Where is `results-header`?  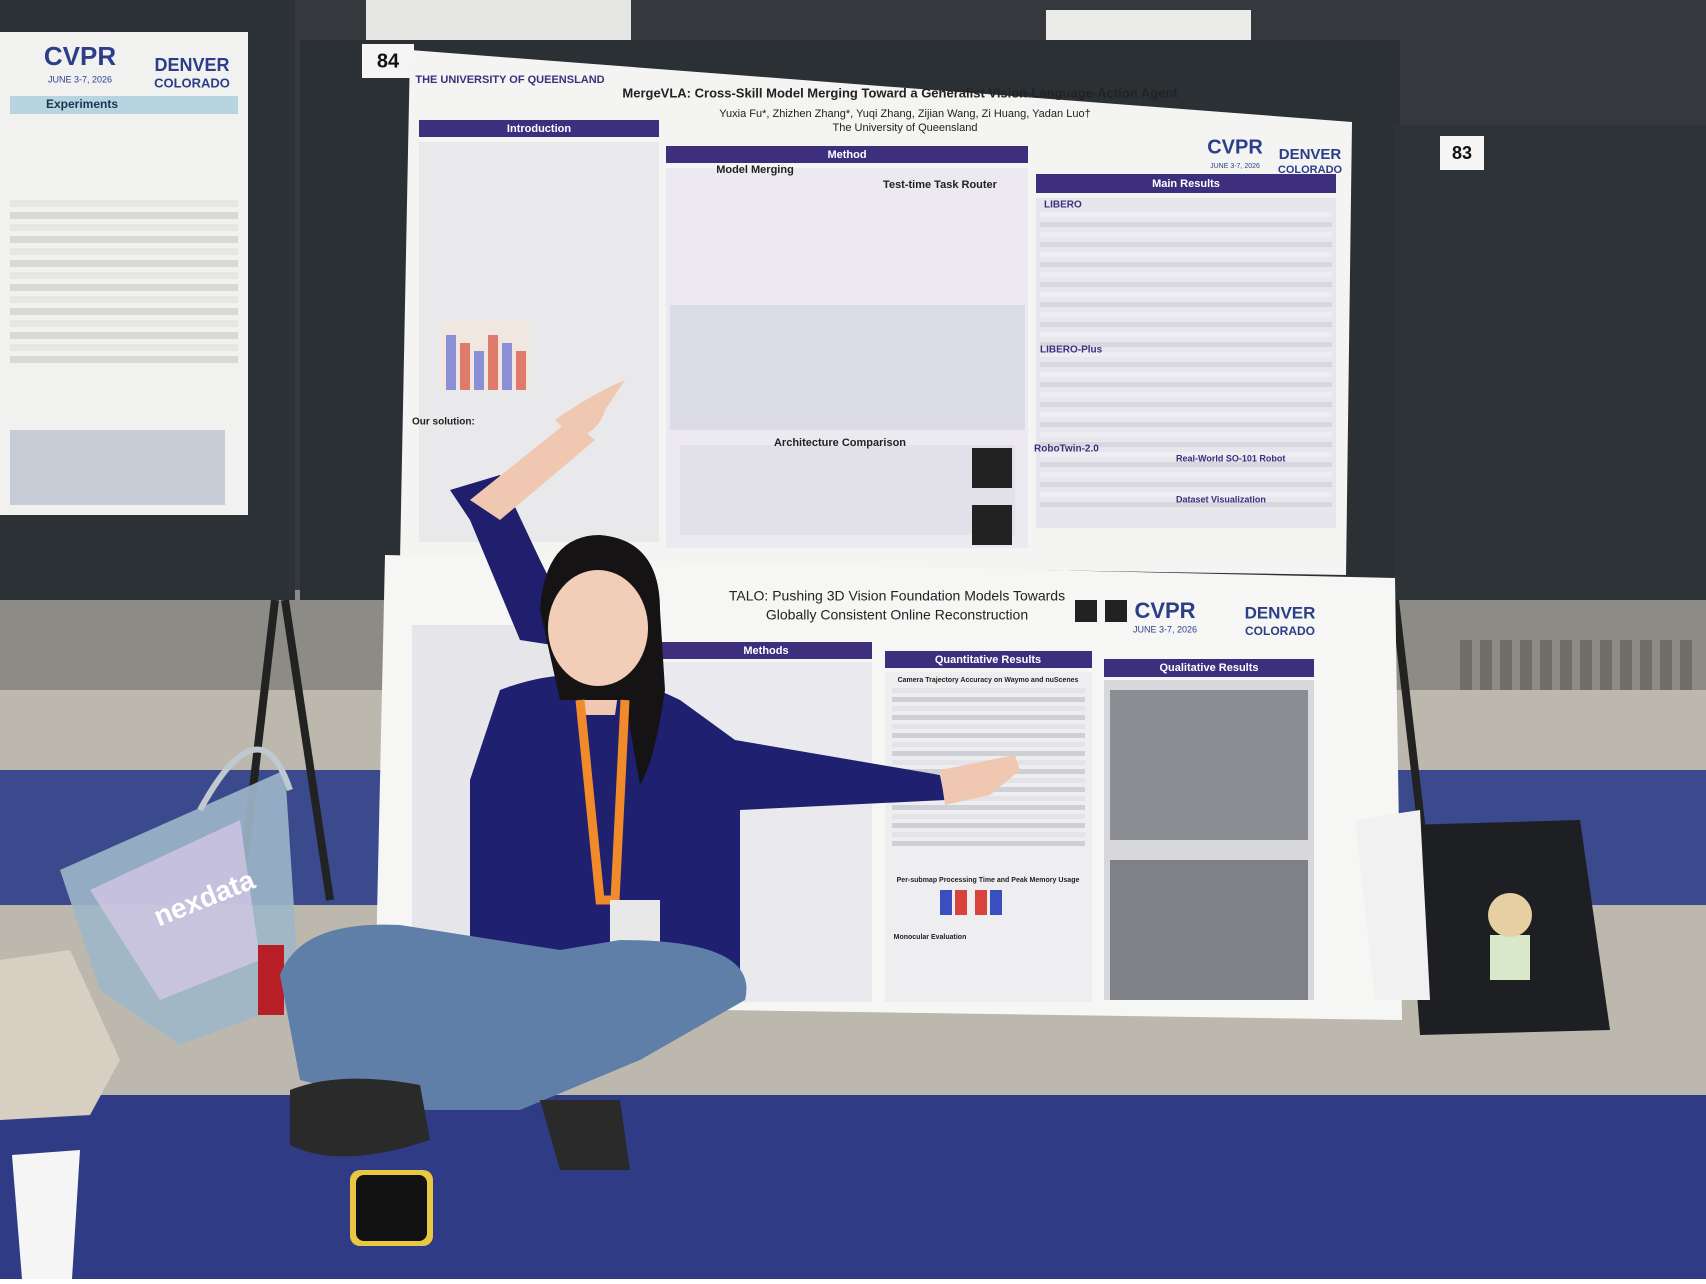 results-header is located at coordinates (1186, 183).